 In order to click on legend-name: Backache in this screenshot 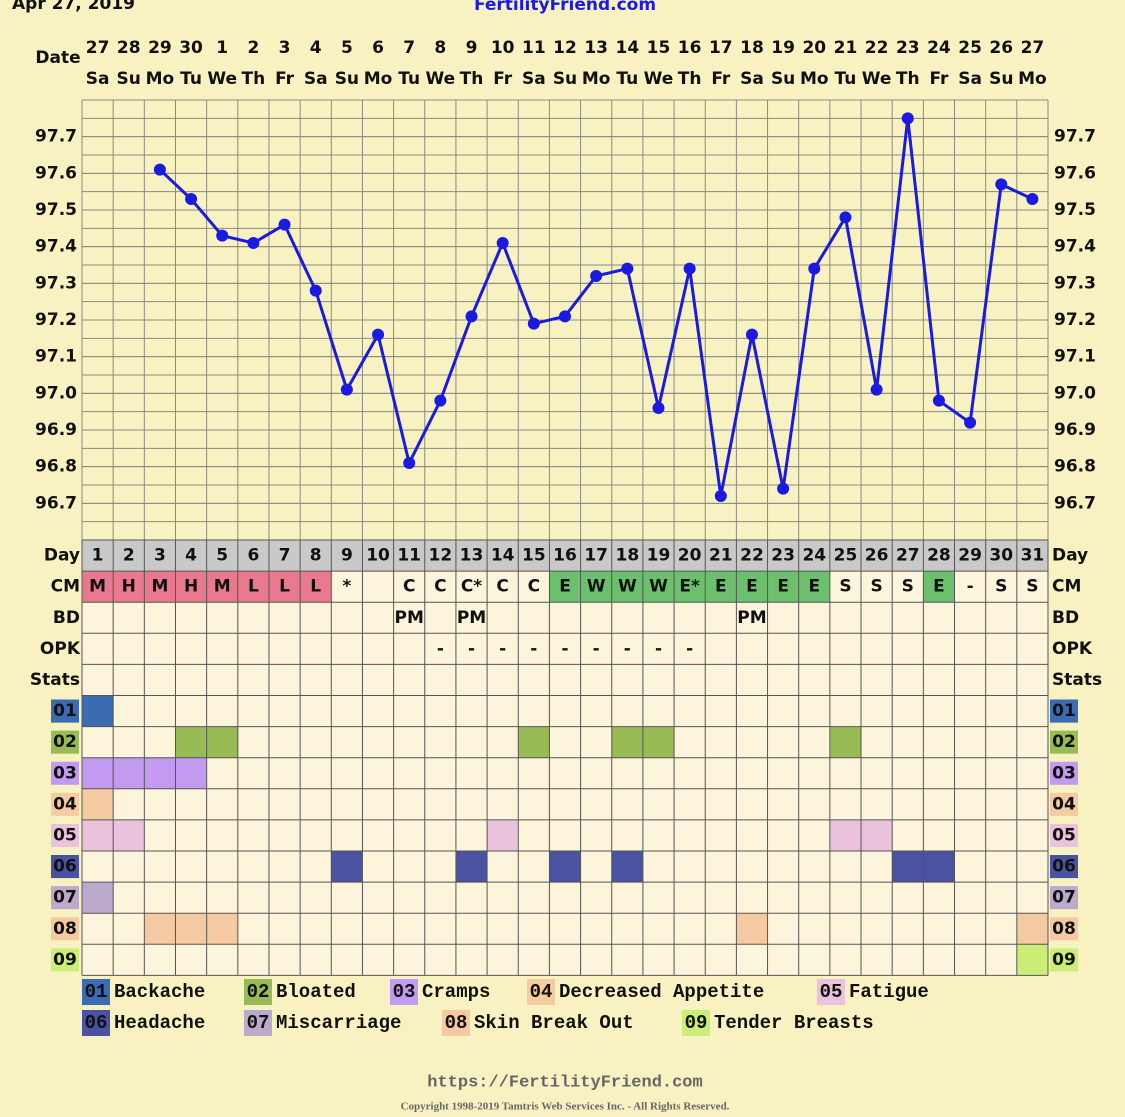, I will do `click(159, 992)`.